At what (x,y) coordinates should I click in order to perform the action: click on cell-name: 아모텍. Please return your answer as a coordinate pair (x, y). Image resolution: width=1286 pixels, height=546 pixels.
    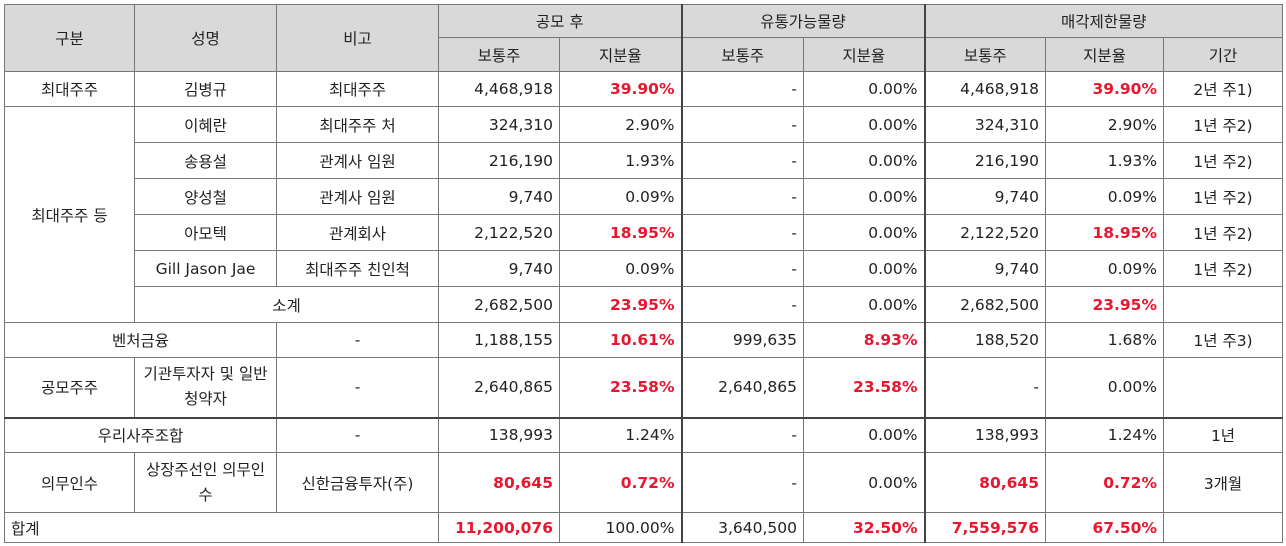
    Looking at the image, I should click on (205, 232).